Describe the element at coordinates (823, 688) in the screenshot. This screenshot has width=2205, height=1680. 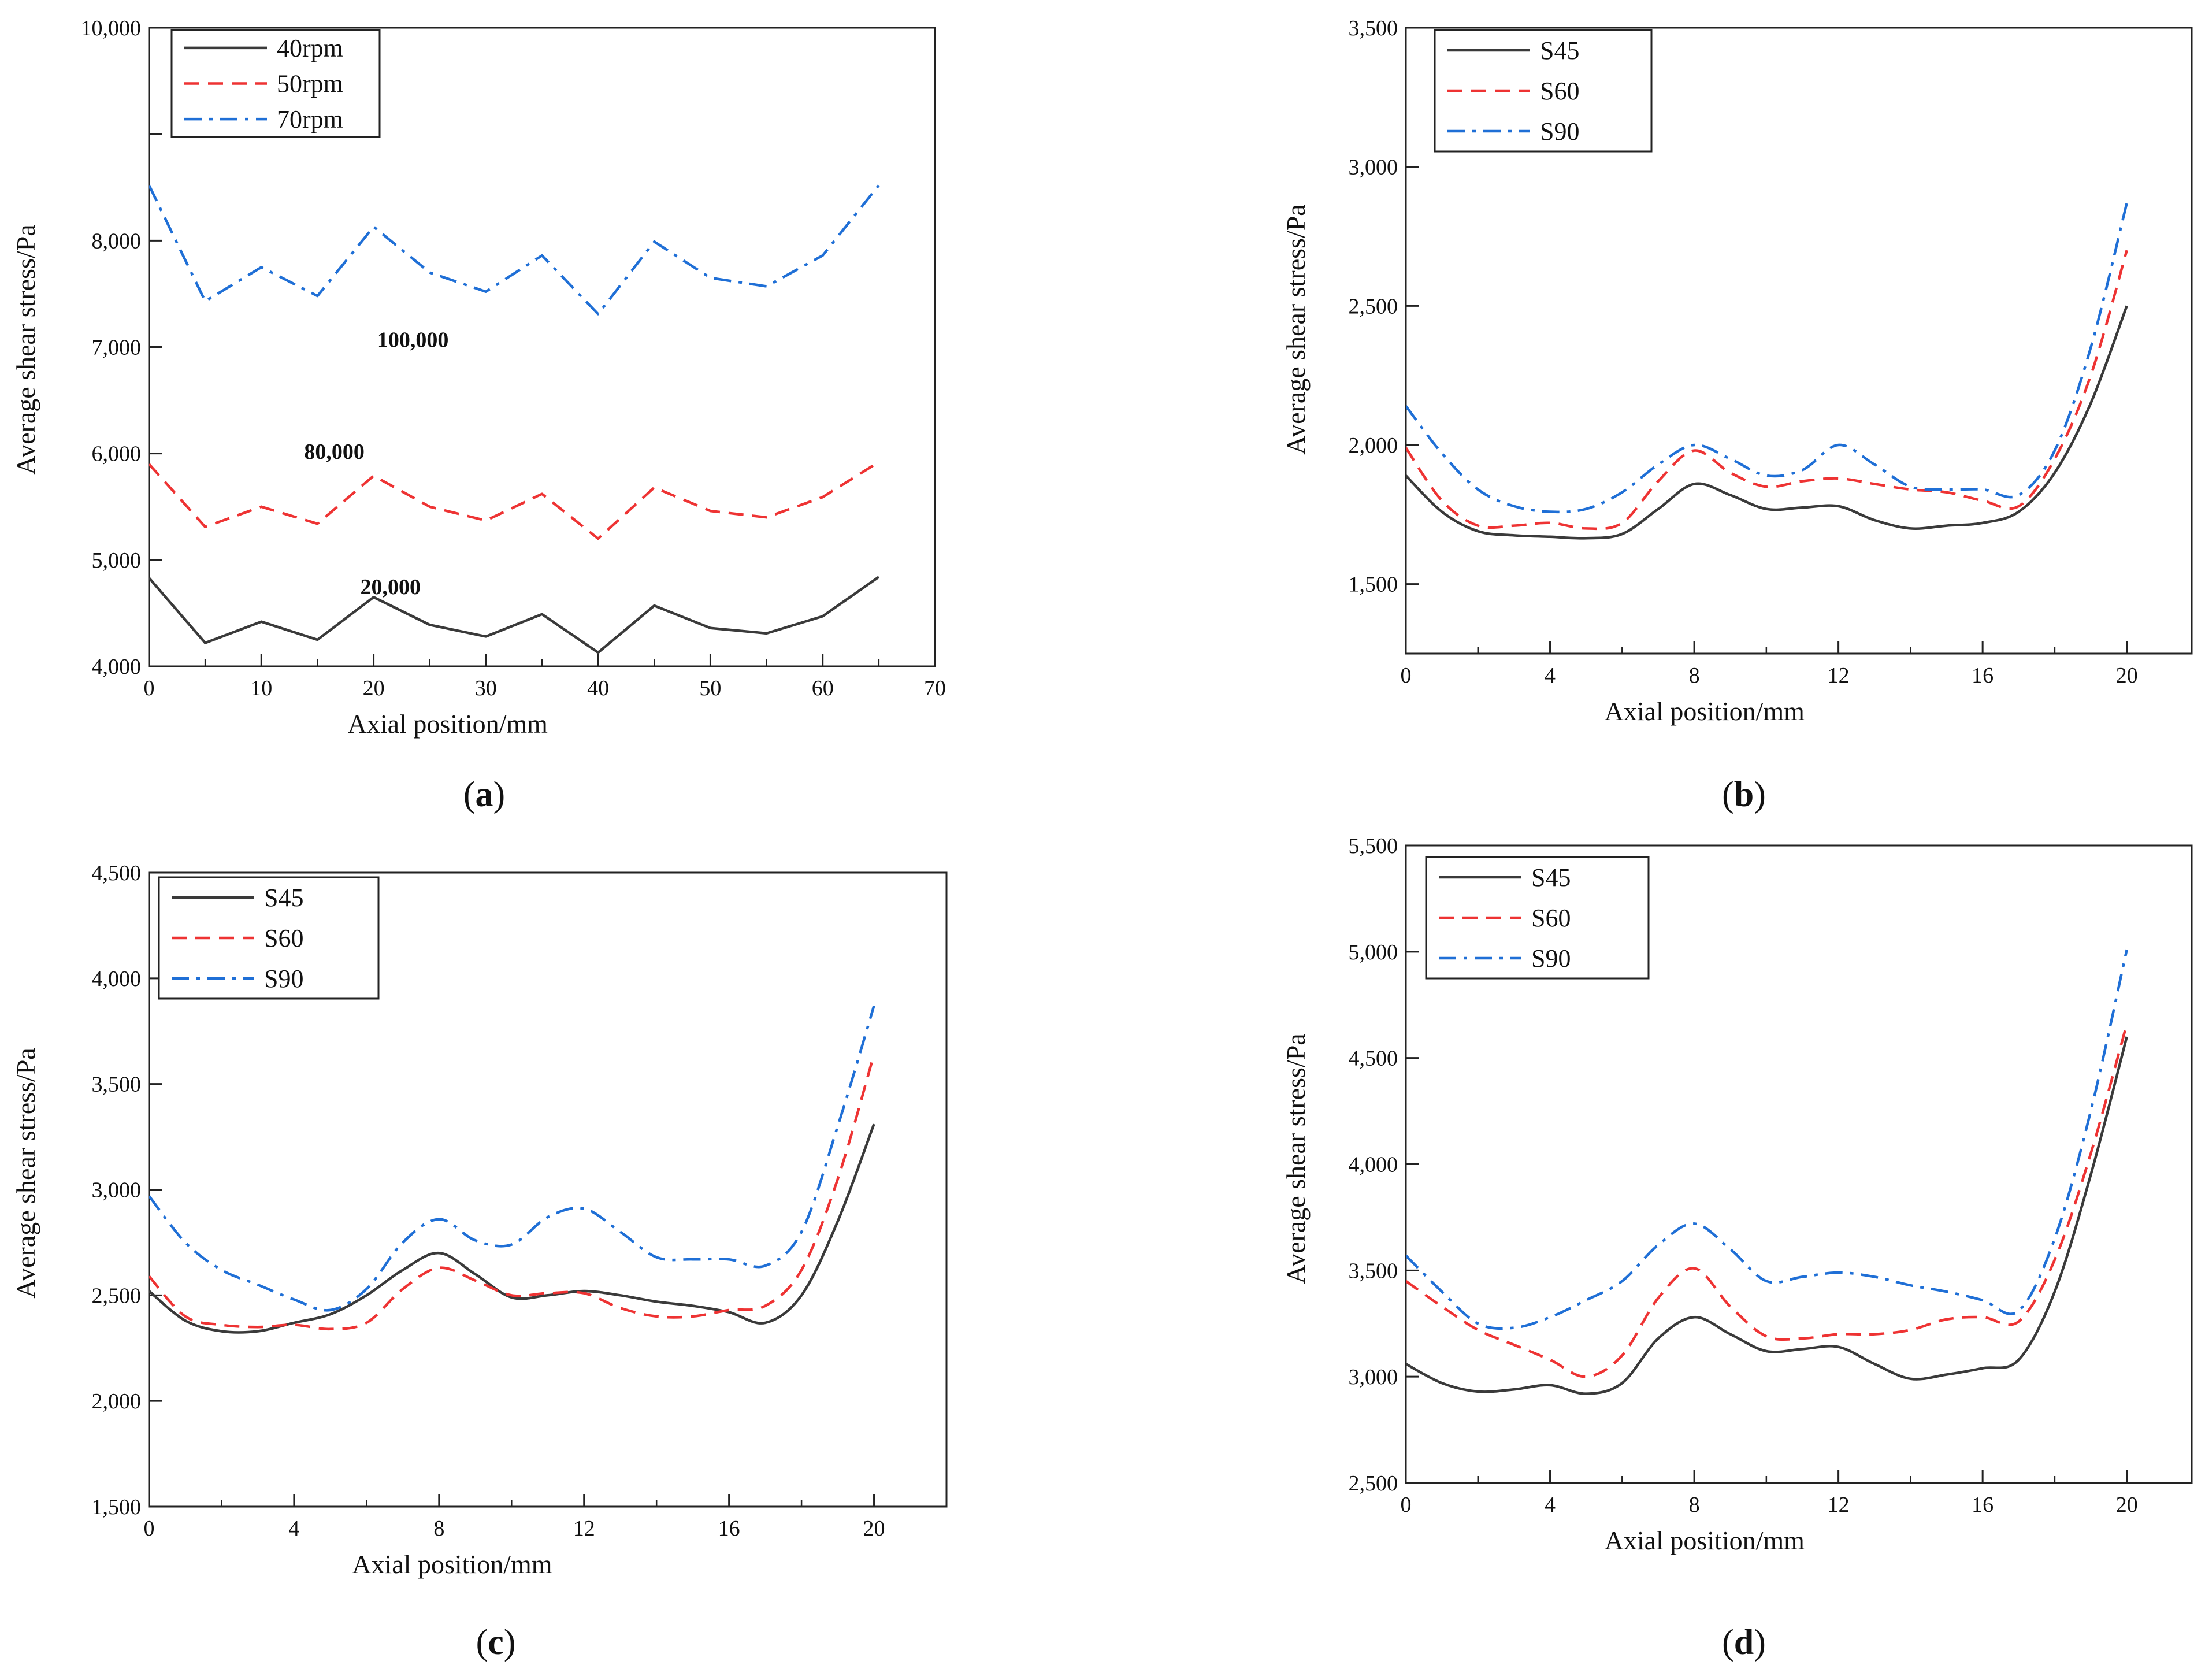
I see `x-tick-label: 60` at that location.